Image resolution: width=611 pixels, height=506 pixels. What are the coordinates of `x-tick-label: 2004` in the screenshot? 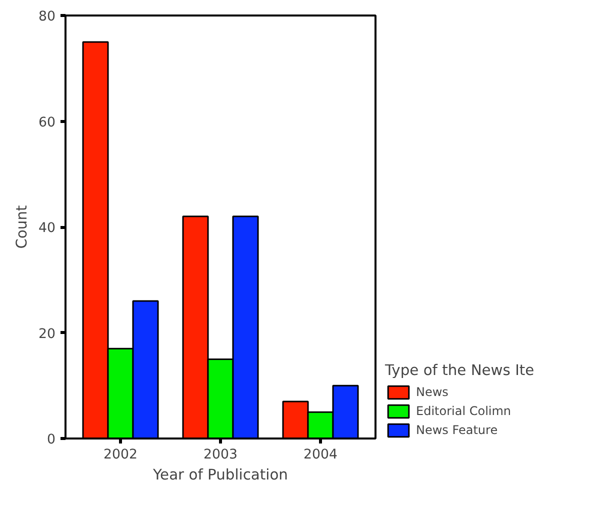 It's located at (321, 455).